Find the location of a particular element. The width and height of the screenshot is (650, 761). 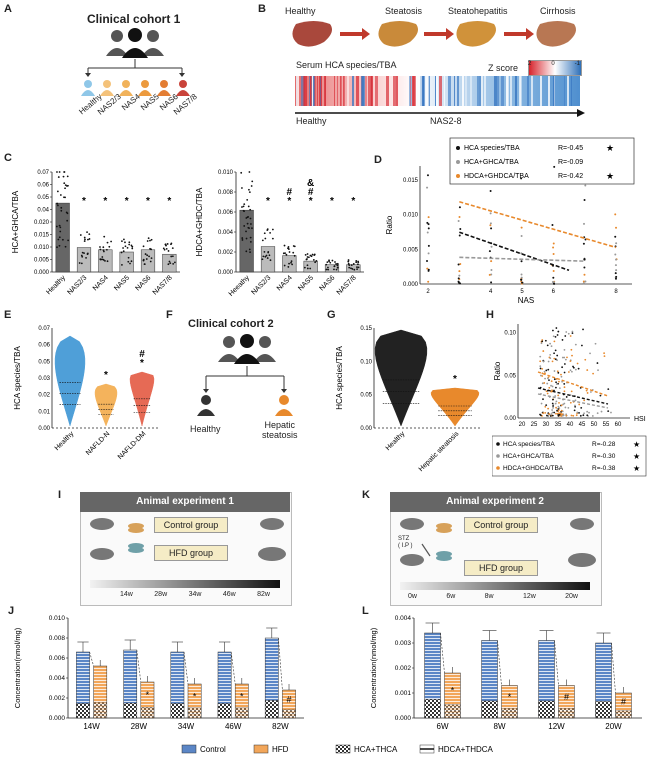

panel-letter-c: C is located at coordinates (8, 158).